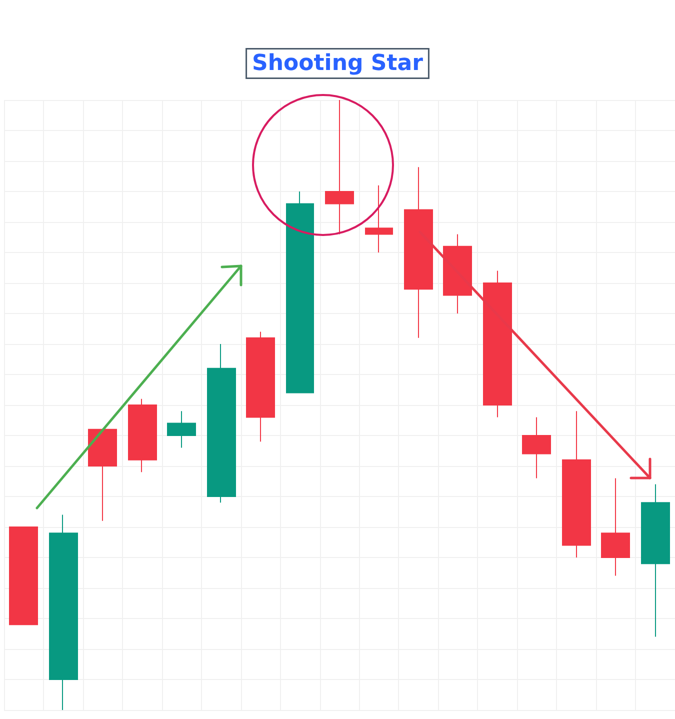 The image size is (675, 719). Describe the element at coordinates (338, 63) in the screenshot. I see `text: Shooting Star` at that location.